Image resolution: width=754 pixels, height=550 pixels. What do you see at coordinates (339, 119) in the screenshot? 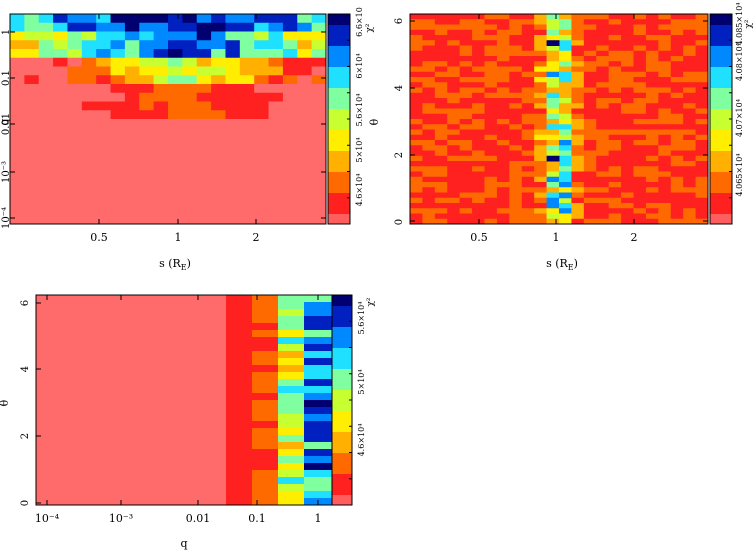
I see `colorbar` at bounding box center [339, 119].